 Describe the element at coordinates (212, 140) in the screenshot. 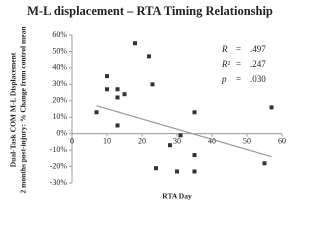

I see `x-tick-label: 40` at that location.